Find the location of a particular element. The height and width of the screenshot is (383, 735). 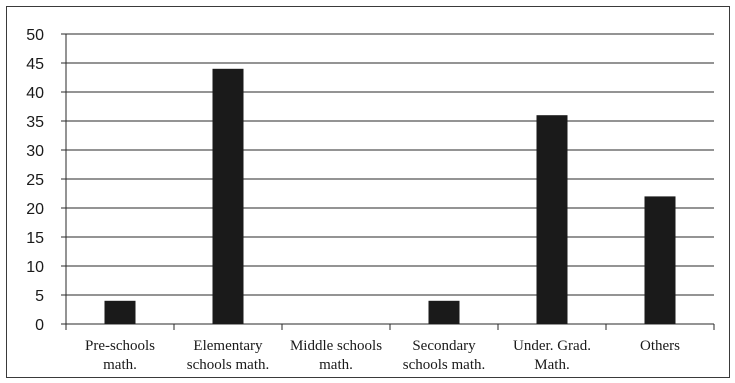

y-tick-label: 50 is located at coordinates (35, 35).